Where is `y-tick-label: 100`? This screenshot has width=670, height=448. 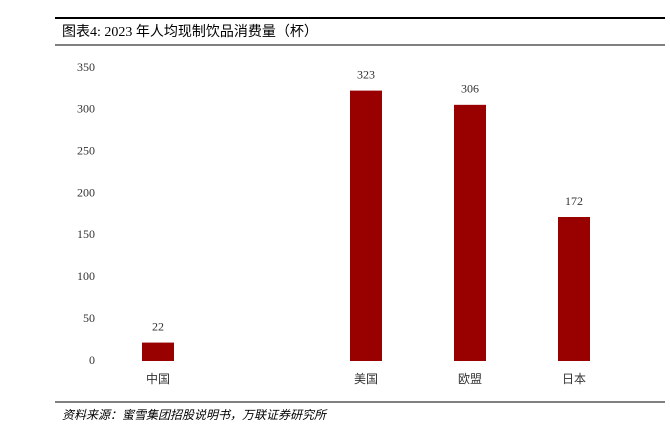 y-tick-label: 100 is located at coordinates (86, 276).